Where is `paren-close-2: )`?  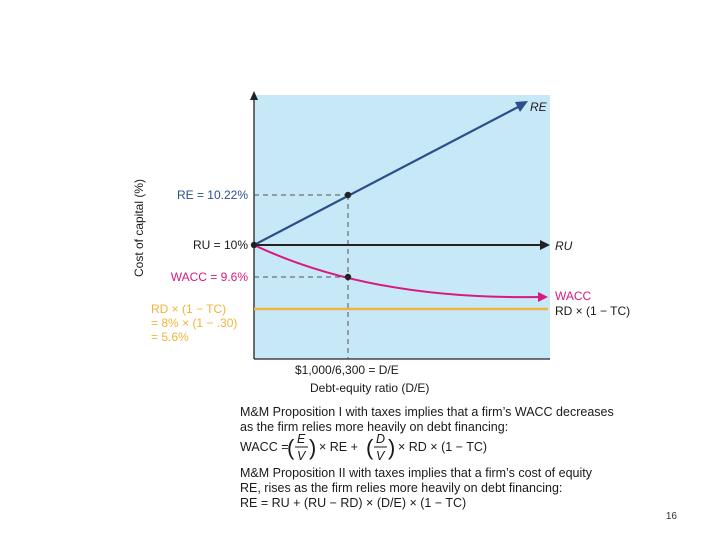 paren-close-2: ) is located at coordinates (391, 447).